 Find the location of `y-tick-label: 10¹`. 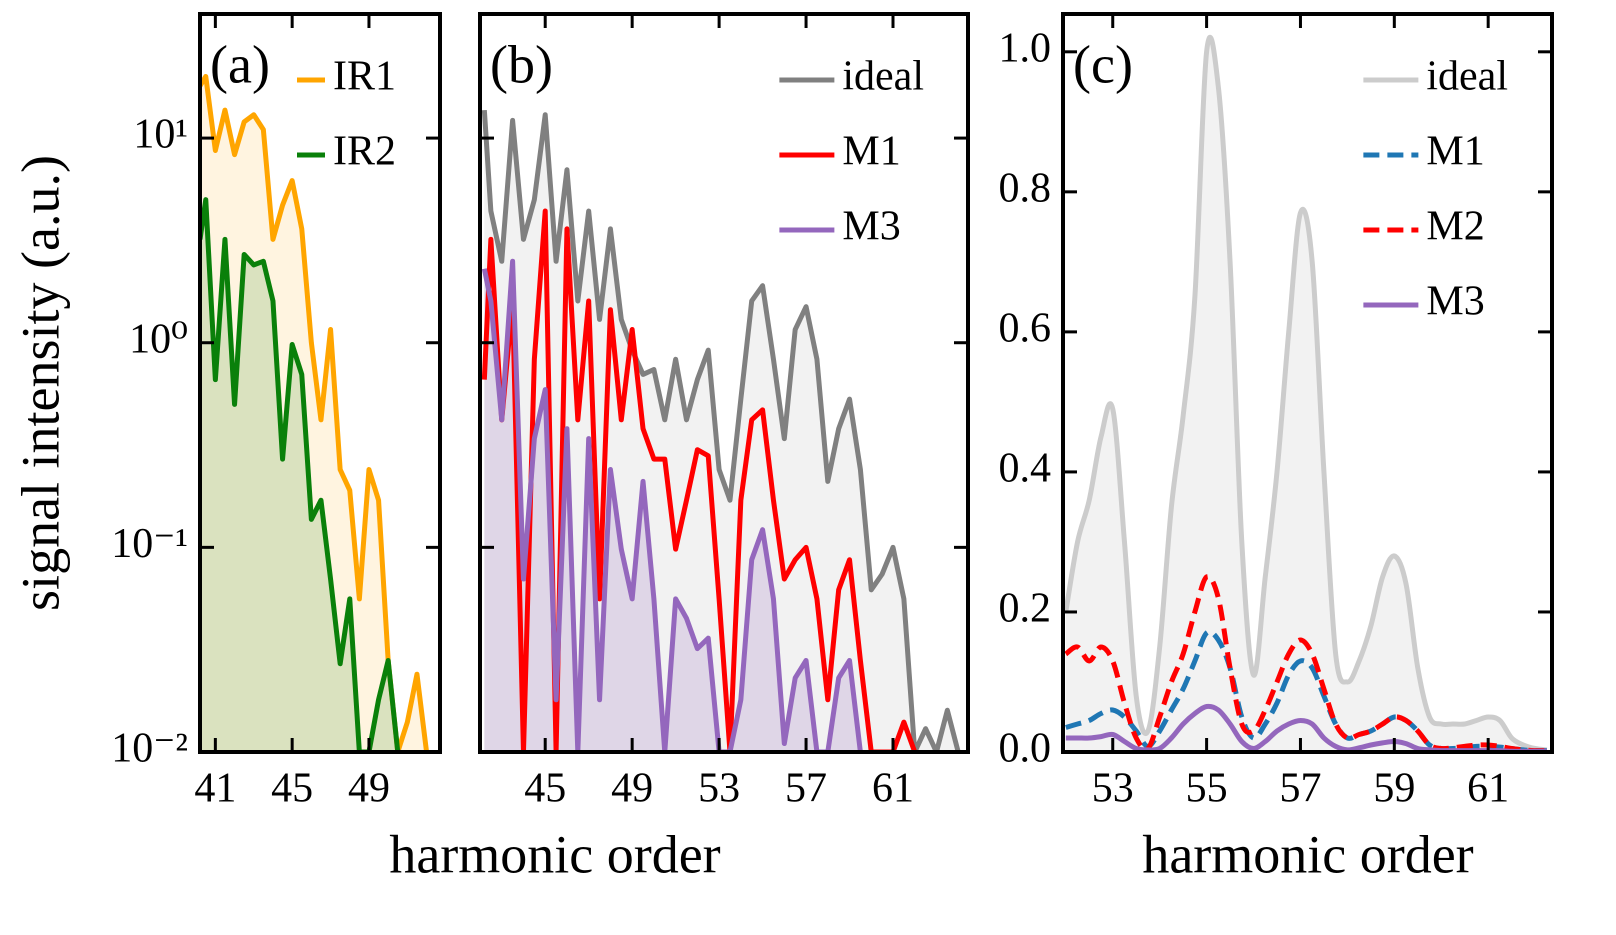

y-tick-label: 10¹ is located at coordinates (160, 135).